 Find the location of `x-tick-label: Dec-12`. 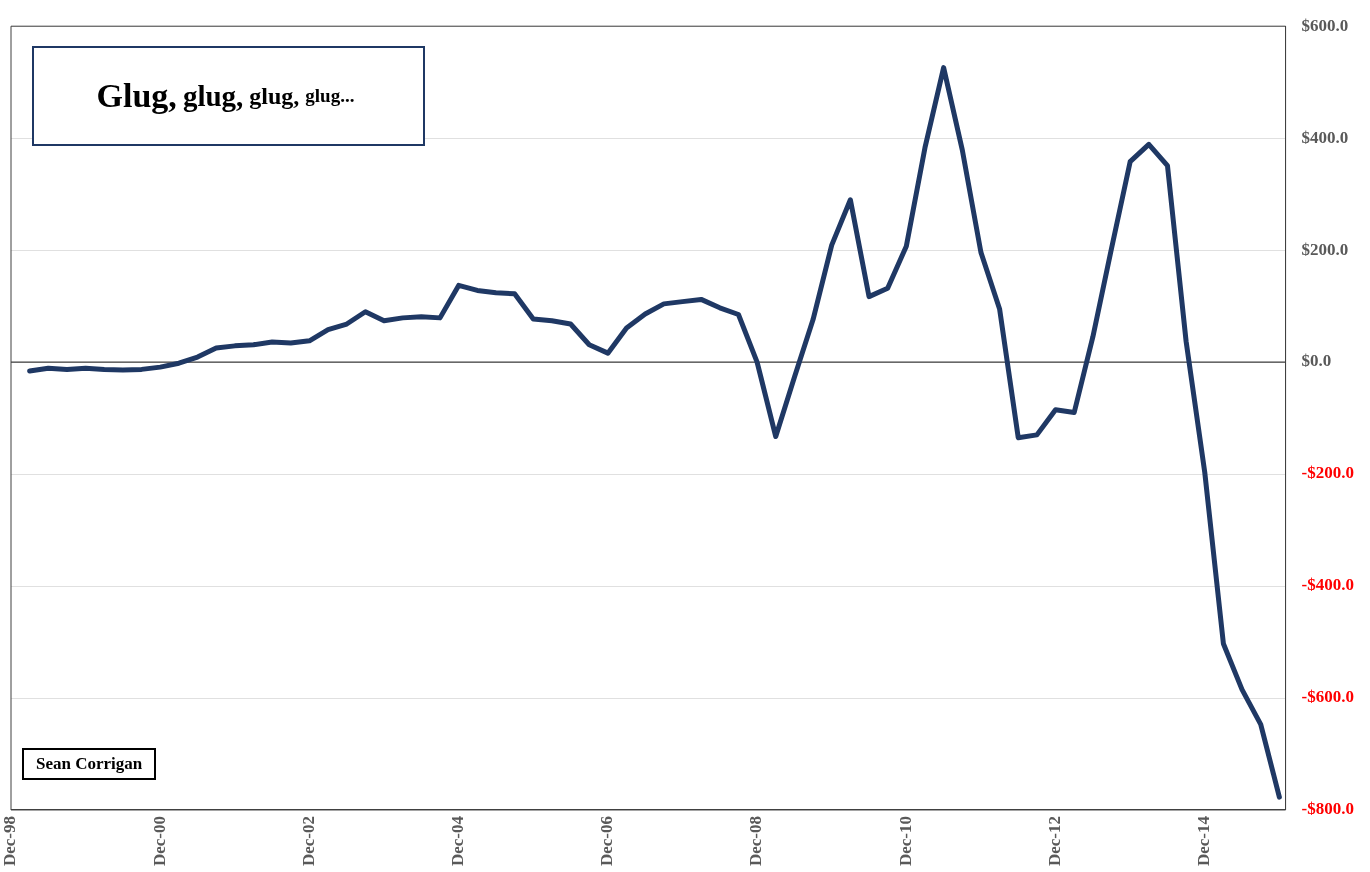

x-tick-label: Dec-12 is located at coordinates (1054, 840).